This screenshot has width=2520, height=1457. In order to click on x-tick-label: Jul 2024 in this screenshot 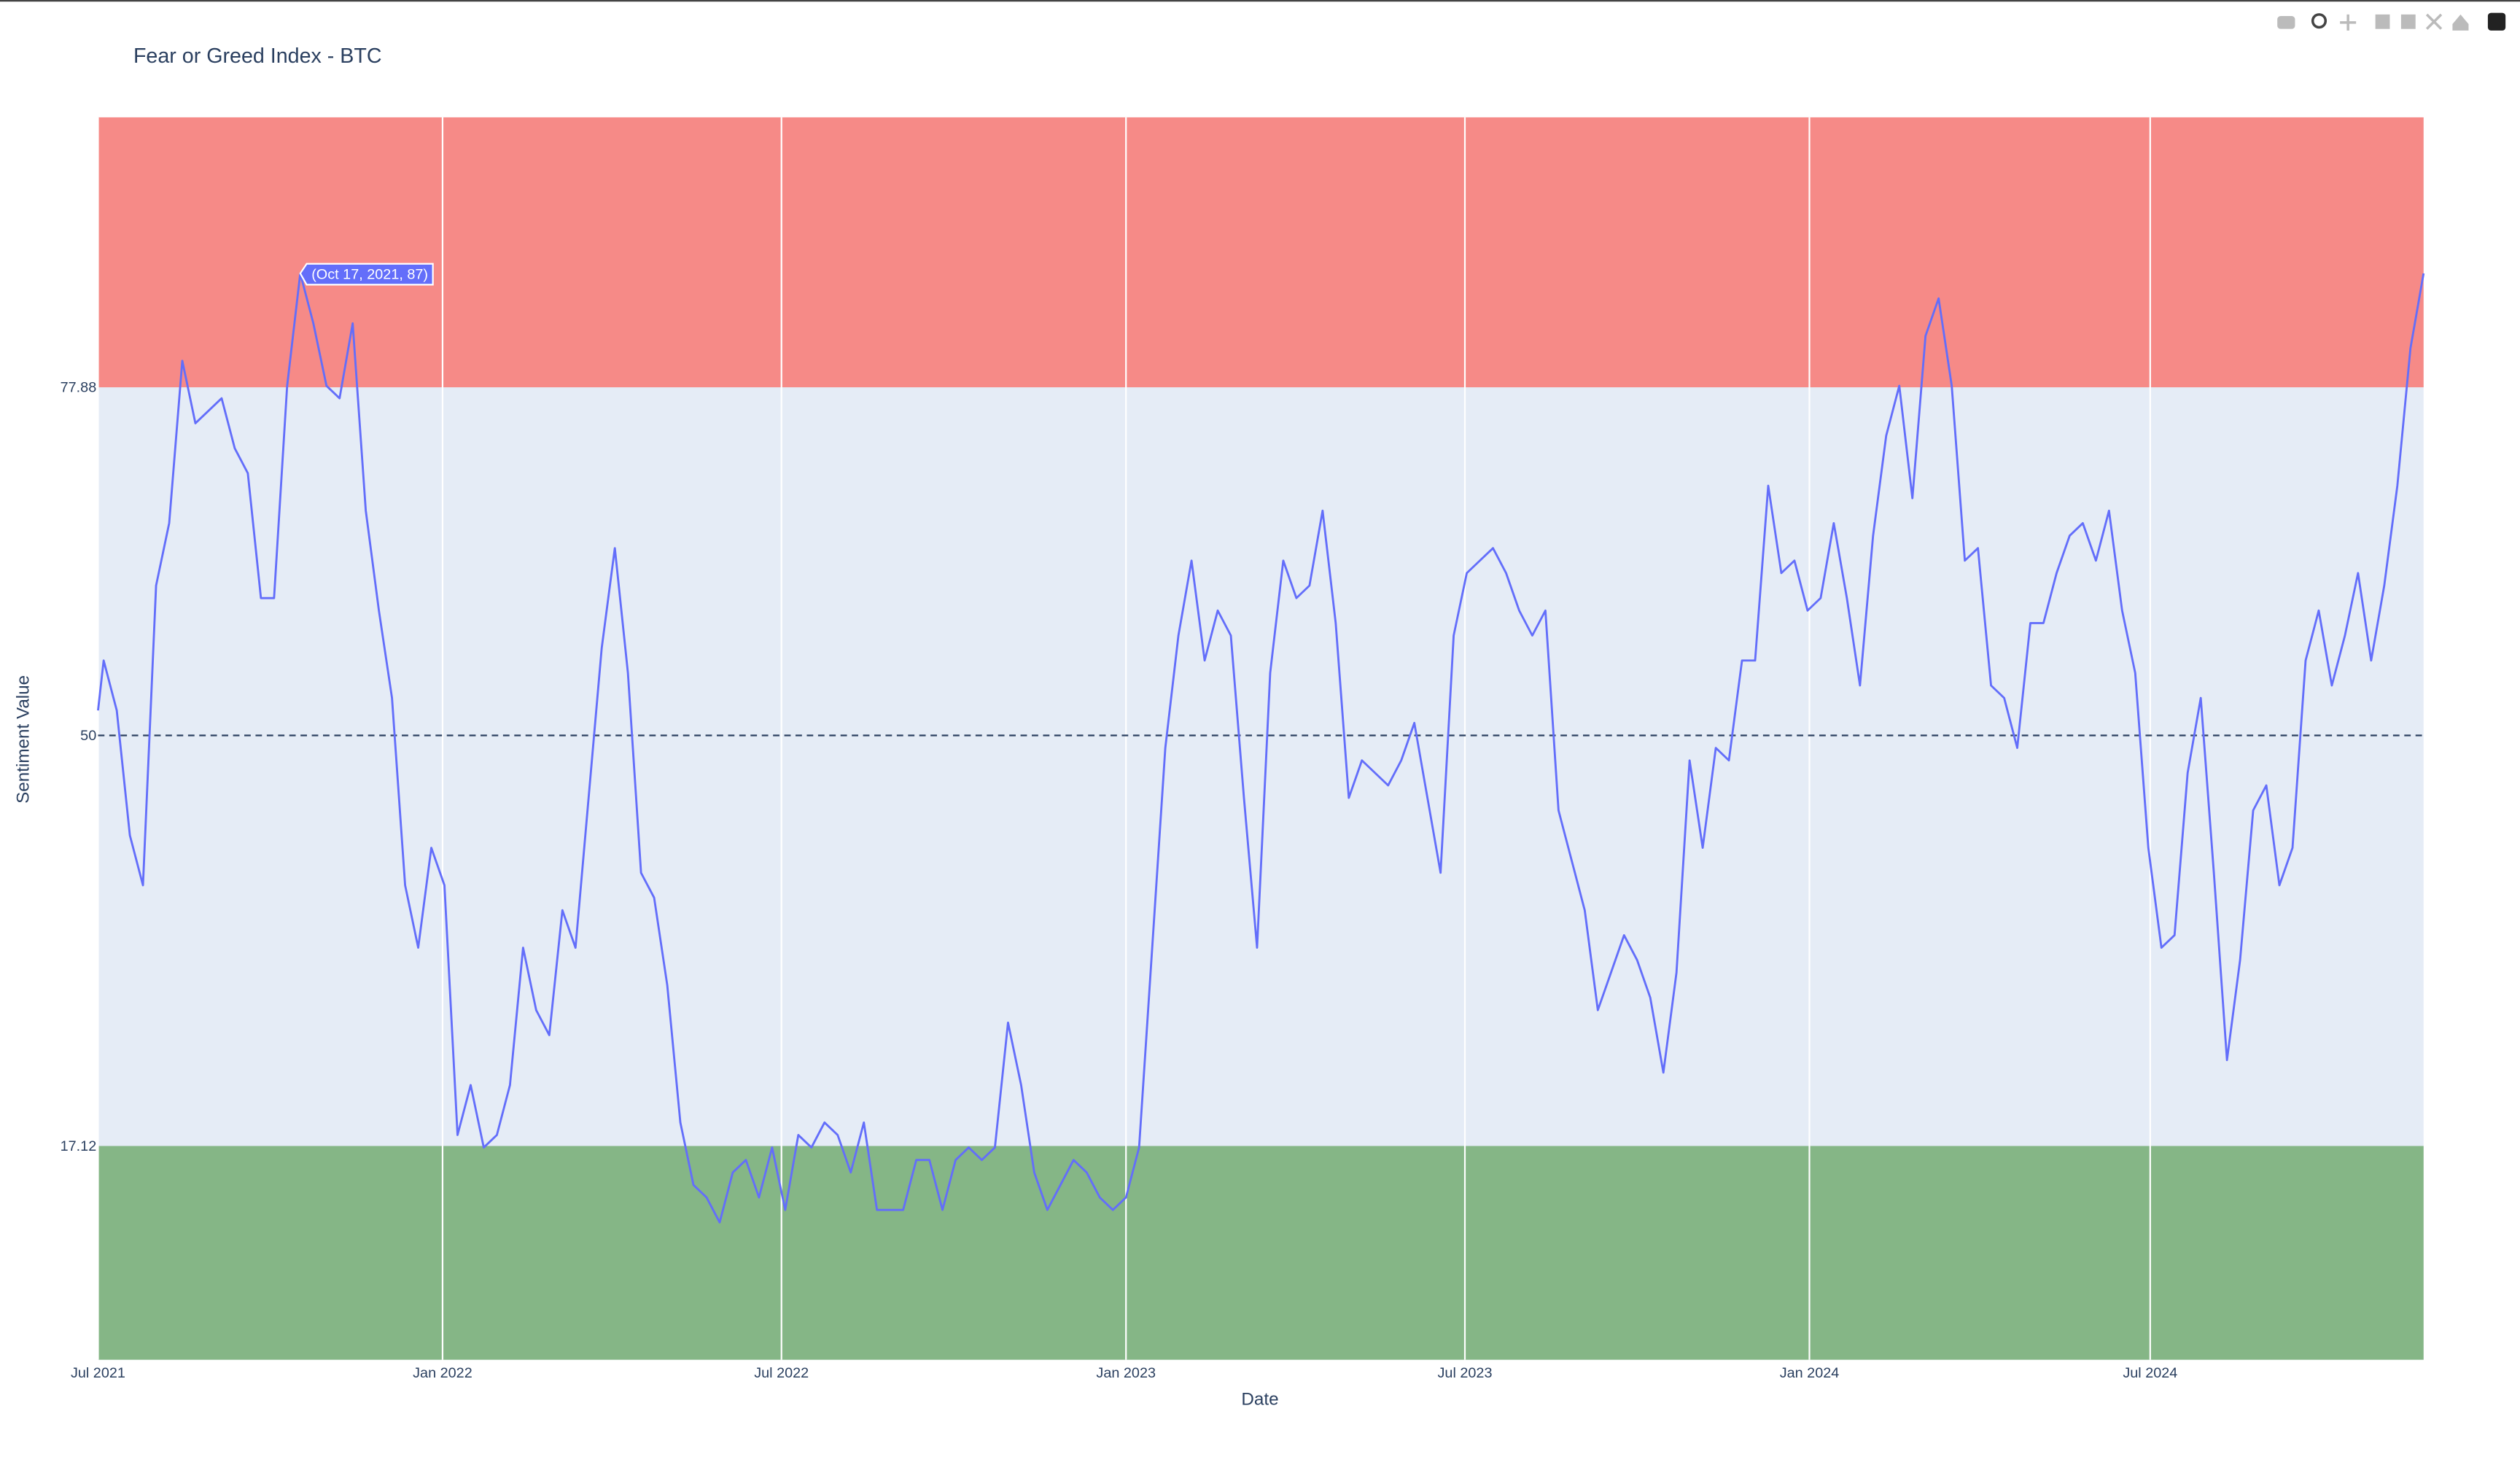, I will do `click(2150, 1373)`.